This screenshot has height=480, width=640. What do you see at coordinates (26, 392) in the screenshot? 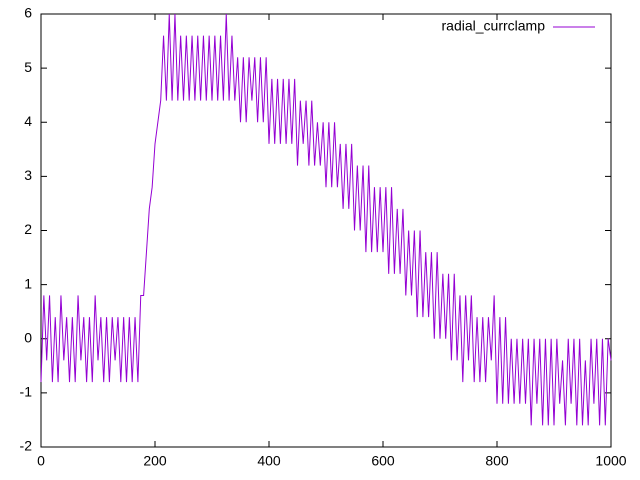
I see `y-tick-label: -1` at bounding box center [26, 392].